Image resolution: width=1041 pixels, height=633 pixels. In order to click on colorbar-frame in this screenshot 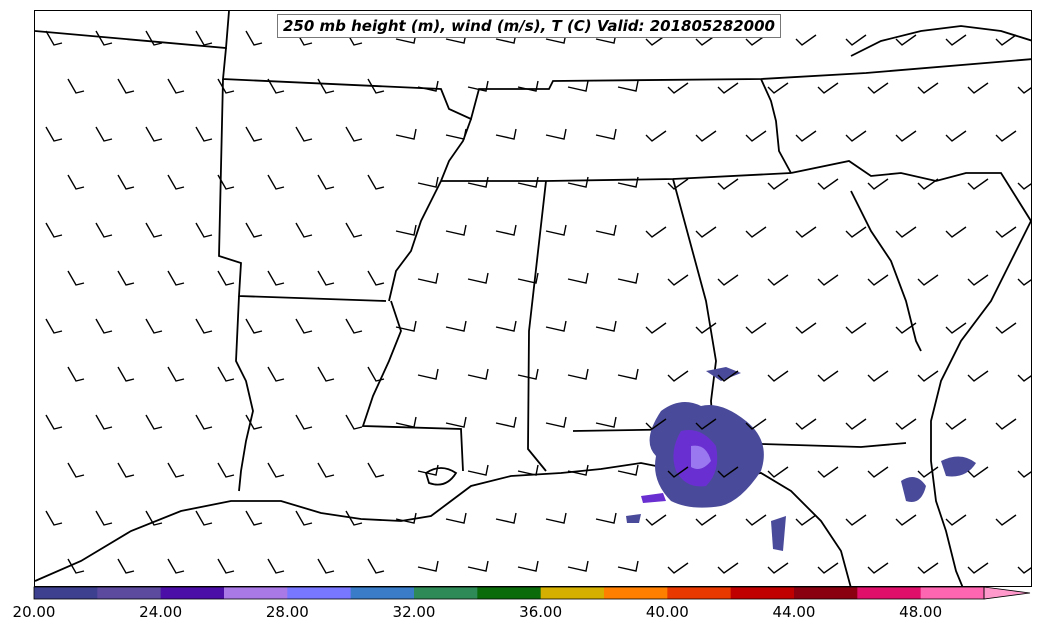, I will do `click(509, 593)`.